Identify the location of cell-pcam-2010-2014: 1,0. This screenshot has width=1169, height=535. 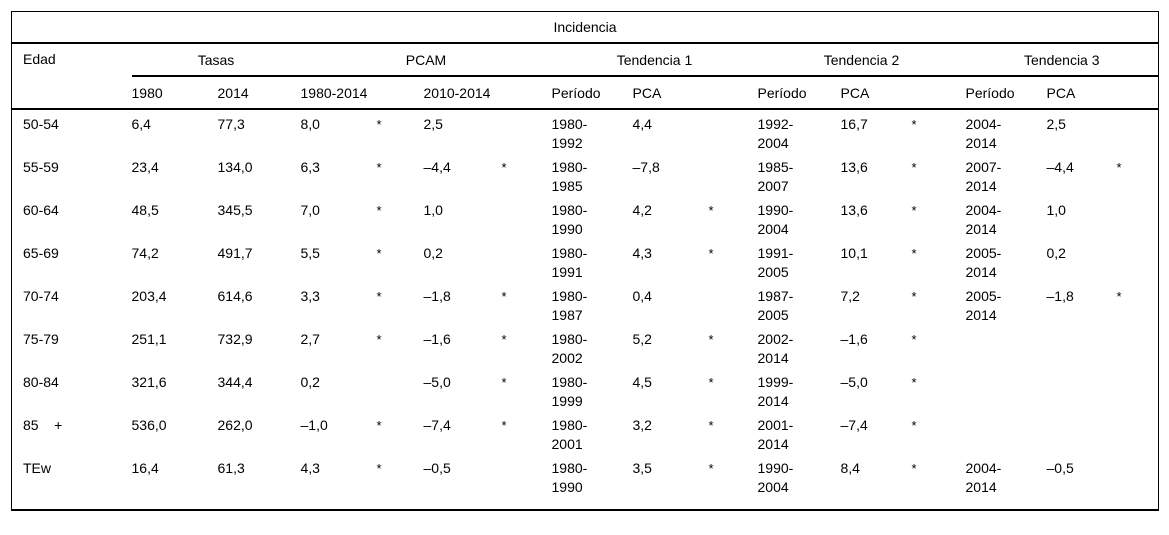
(433, 210).